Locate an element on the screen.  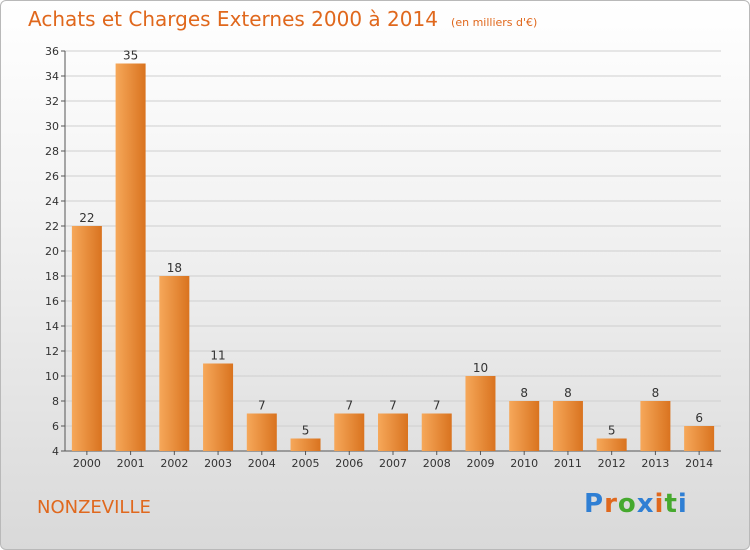
bar-2000 is located at coordinates (86, 338).